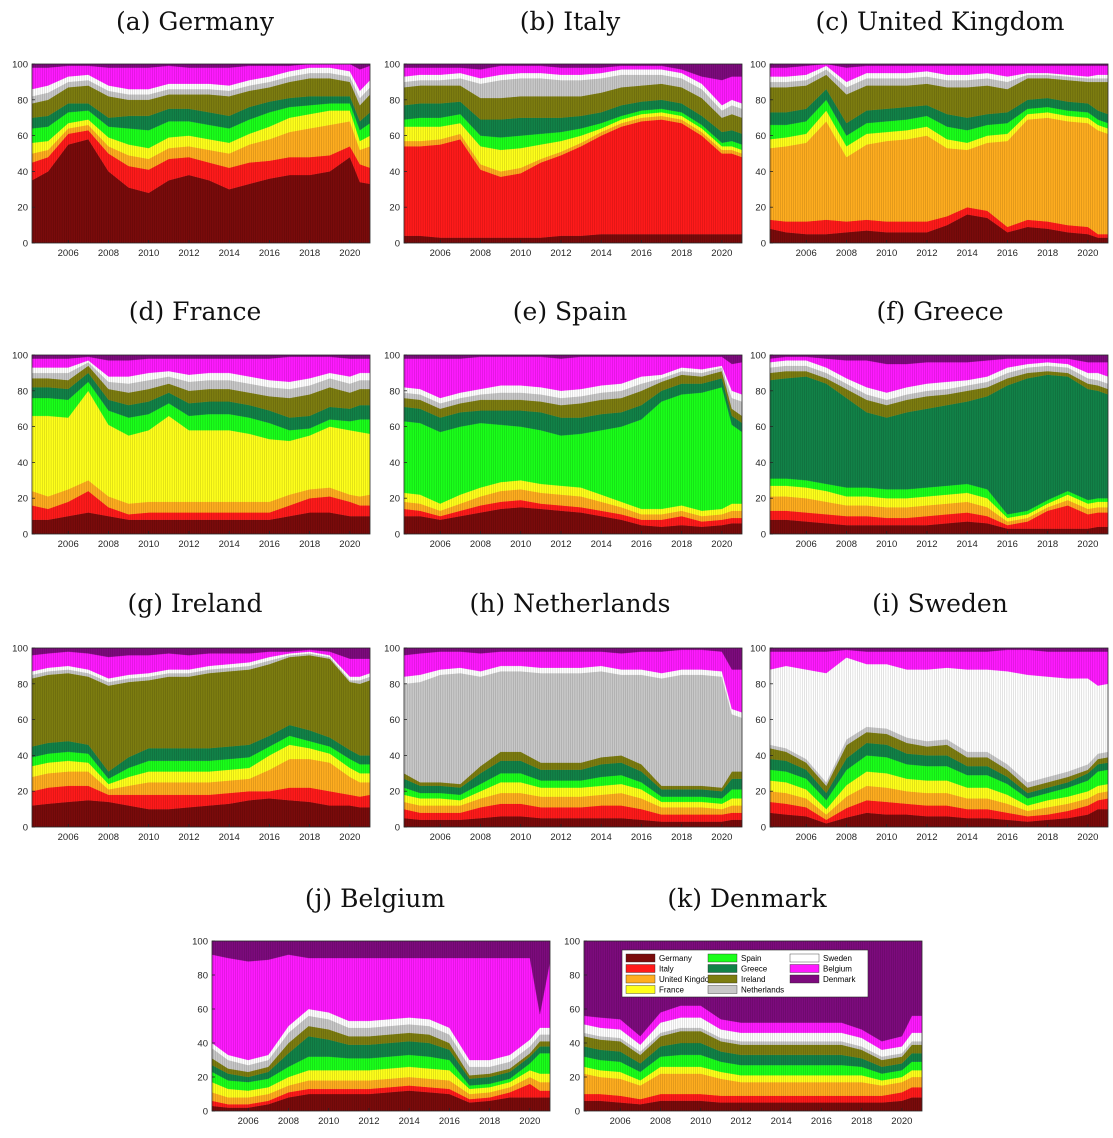  Describe the element at coordinates (753, 979) in the screenshot. I see `legend-label-ireland: Ireland` at that location.